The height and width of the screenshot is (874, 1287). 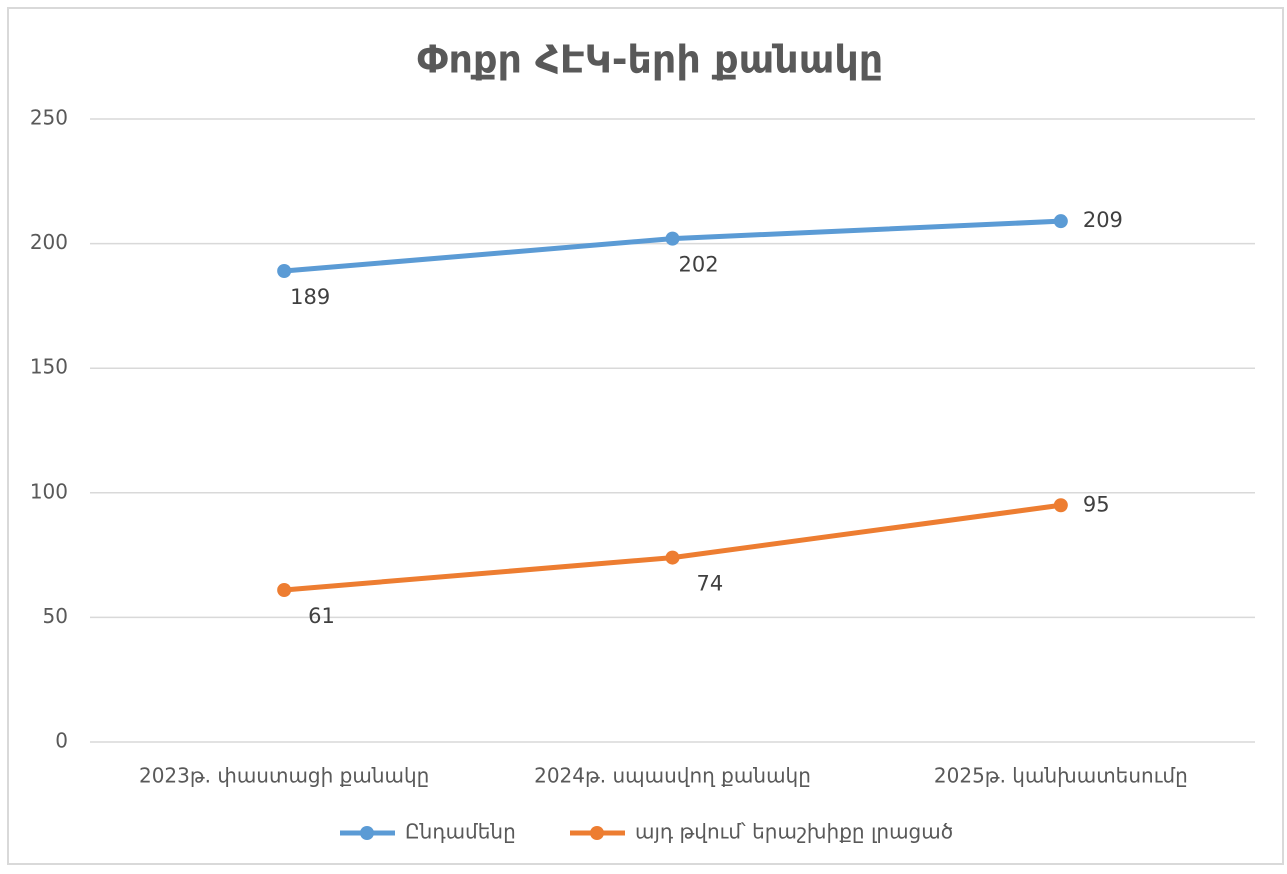 I want to click on y-tick-label: 250, so click(x=49, y=118).